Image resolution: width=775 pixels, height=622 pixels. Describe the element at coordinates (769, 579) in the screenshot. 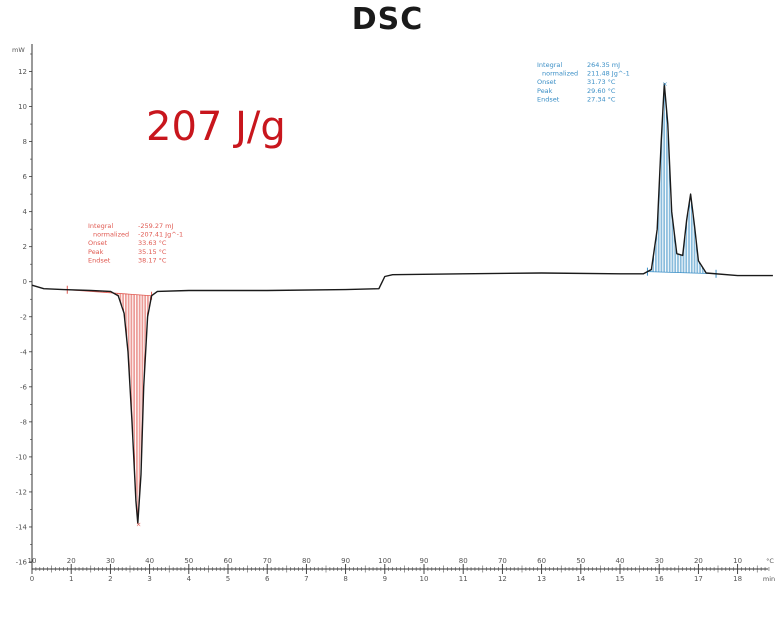

I see `time-unit-label: min` at that location.